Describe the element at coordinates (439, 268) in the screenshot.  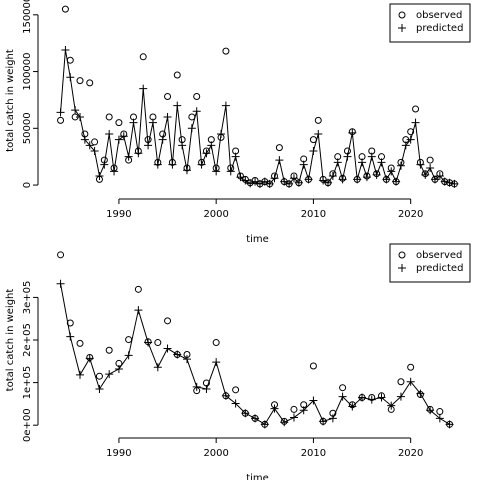
I see `legend-label: predicted` at that location.